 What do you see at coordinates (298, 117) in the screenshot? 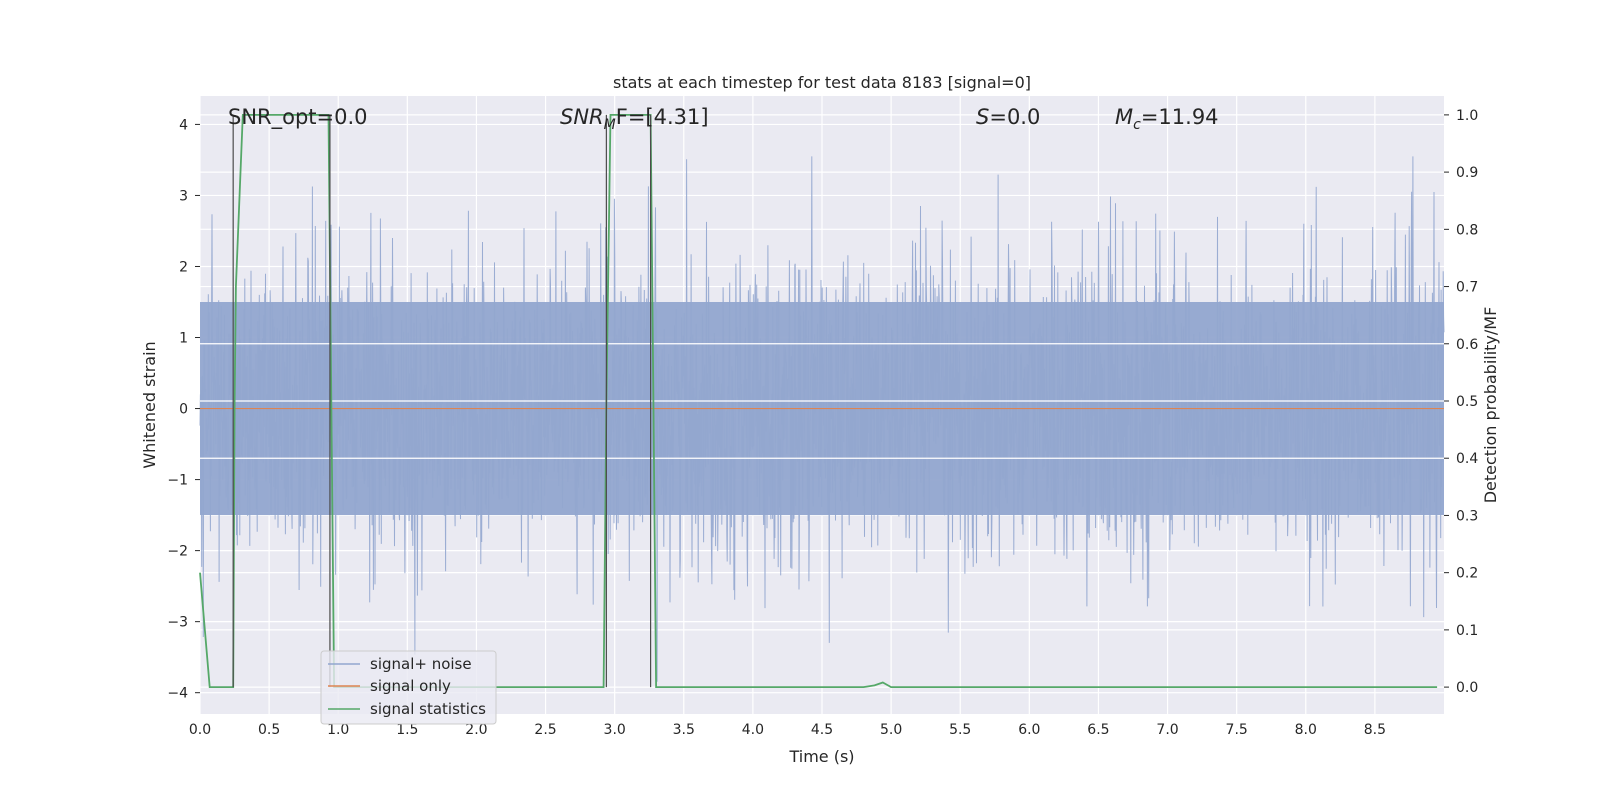
I see `annotation-snr-opt: SNR_opt=0.0` at bounding box center [298, 117].